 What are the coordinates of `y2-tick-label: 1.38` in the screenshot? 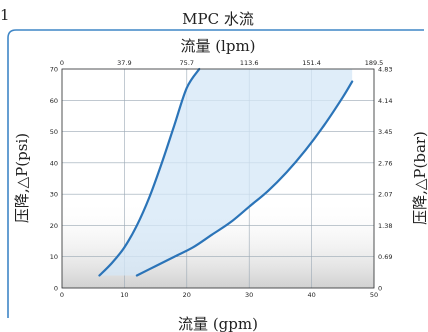 It's located at (385, 226).